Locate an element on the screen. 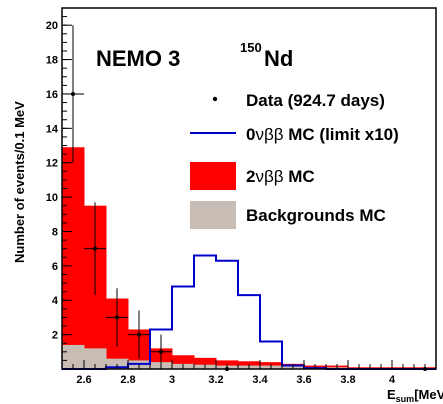  x-axis-title-unit: [MeV] is located at coordinates (428, 394).